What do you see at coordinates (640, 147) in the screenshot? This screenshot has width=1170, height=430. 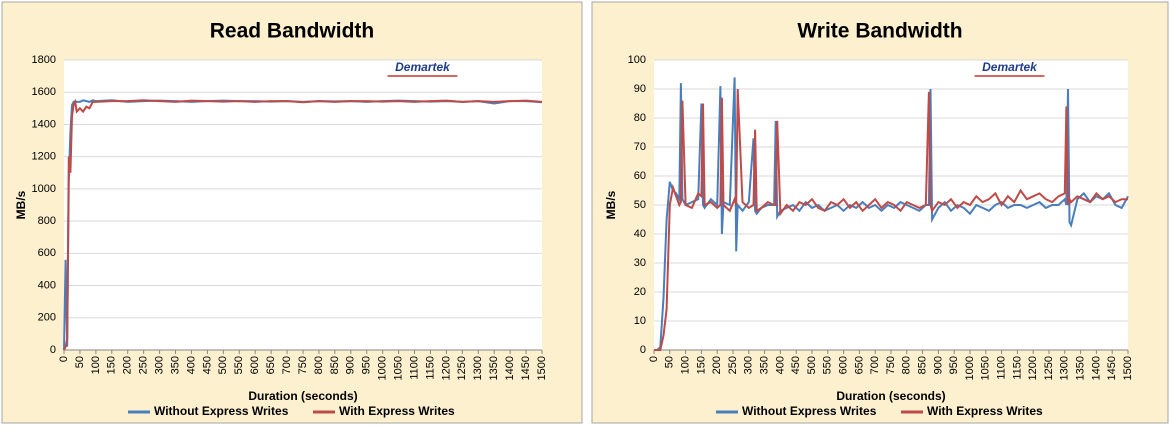 I see `y-tick-label: 70` at bounding box center [640, 147].